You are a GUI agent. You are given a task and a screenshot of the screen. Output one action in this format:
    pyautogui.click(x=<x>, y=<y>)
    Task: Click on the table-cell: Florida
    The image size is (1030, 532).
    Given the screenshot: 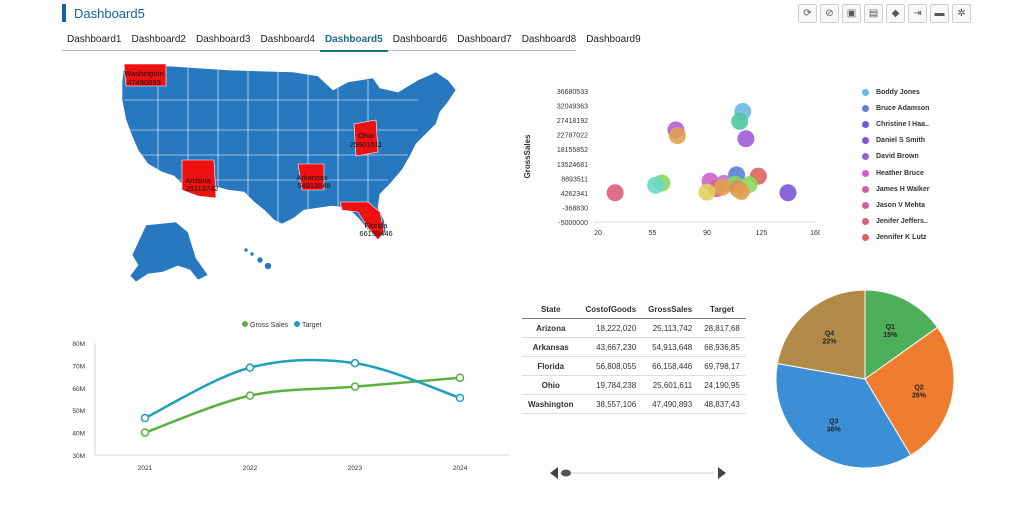 What is the action you would take?
    pyautogui.click(x=551, y=366)
    